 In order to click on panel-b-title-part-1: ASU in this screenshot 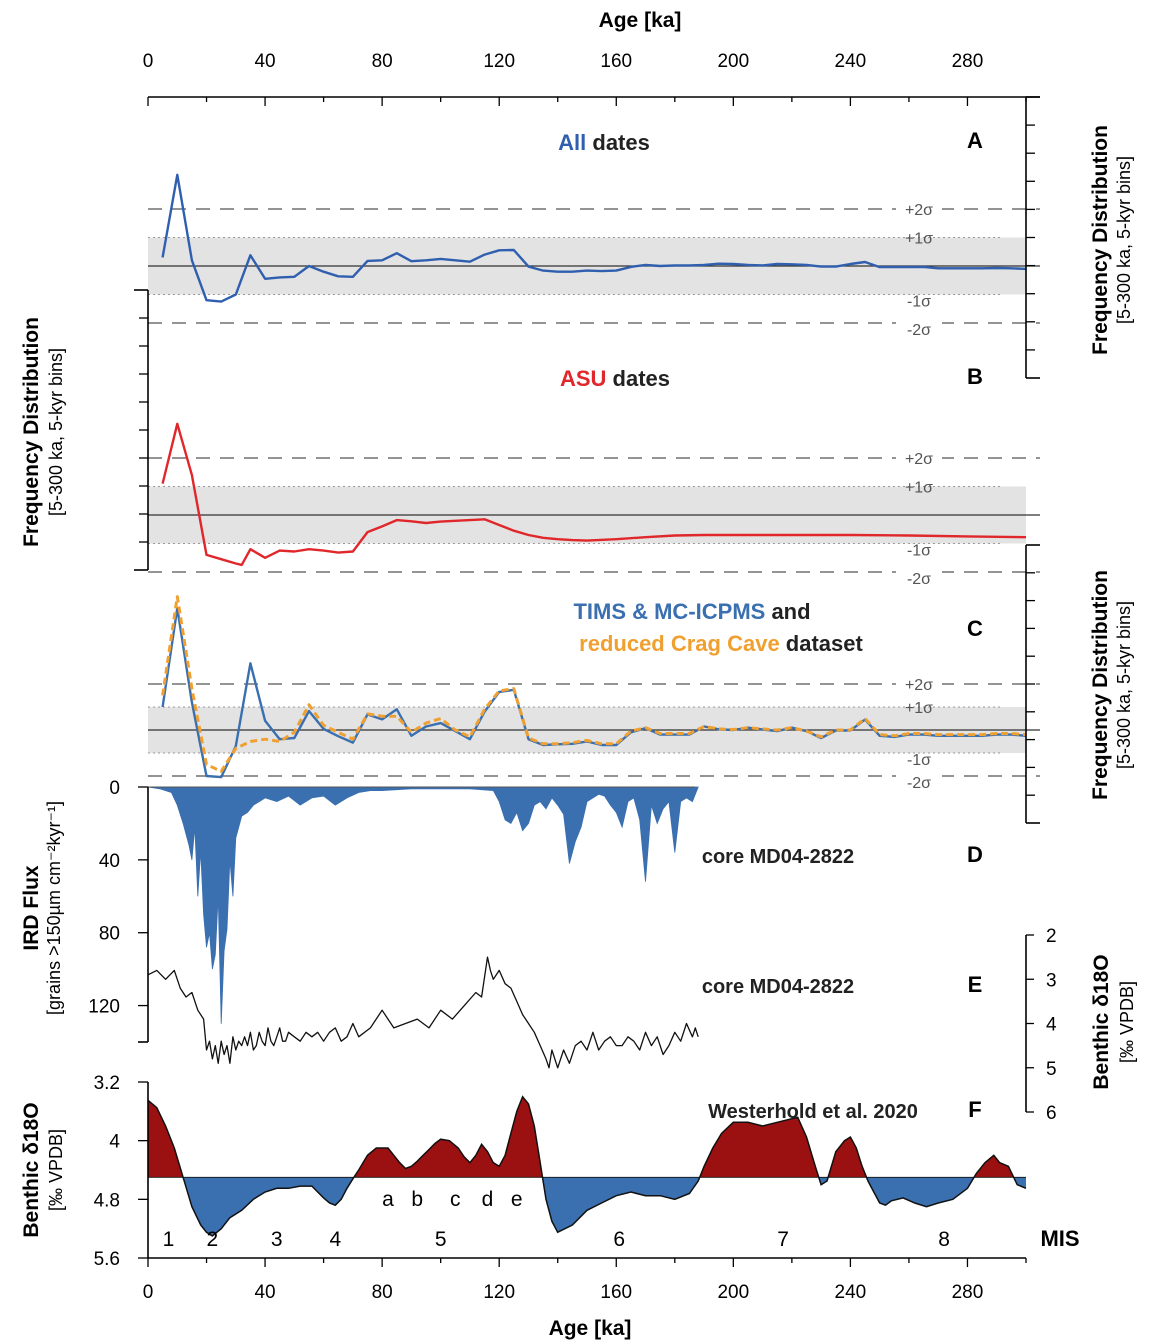, I will do `click(583, 378)`.